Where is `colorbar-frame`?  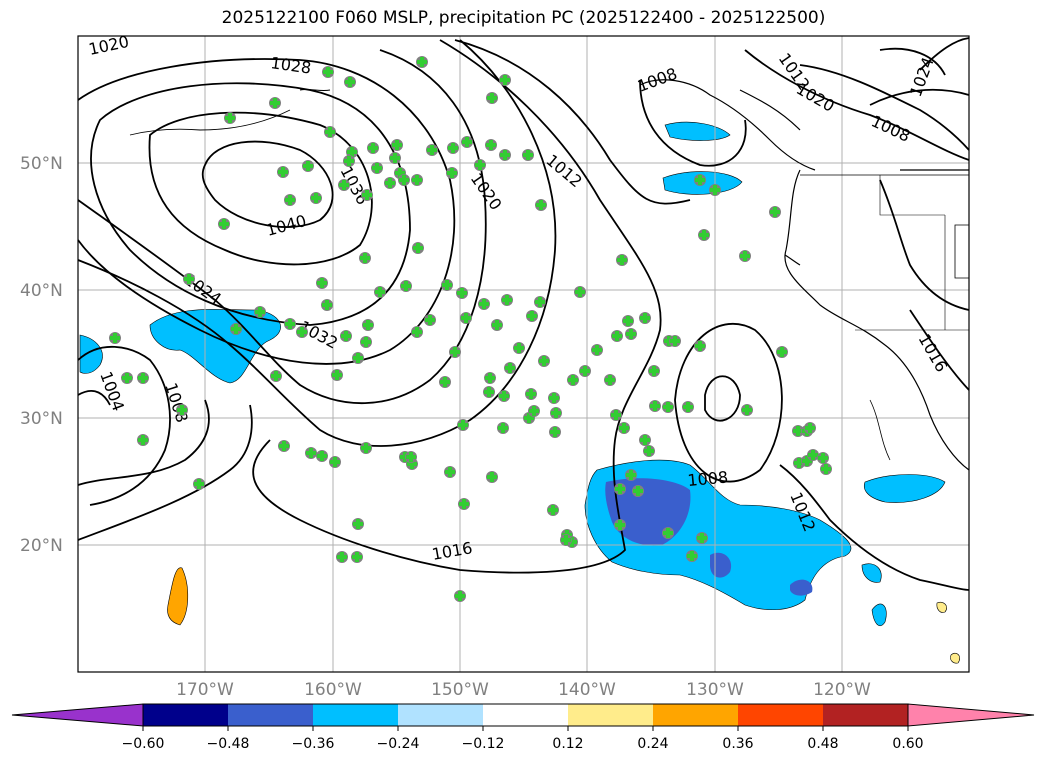
colorbar-frame is located at coordinates (525, 715).